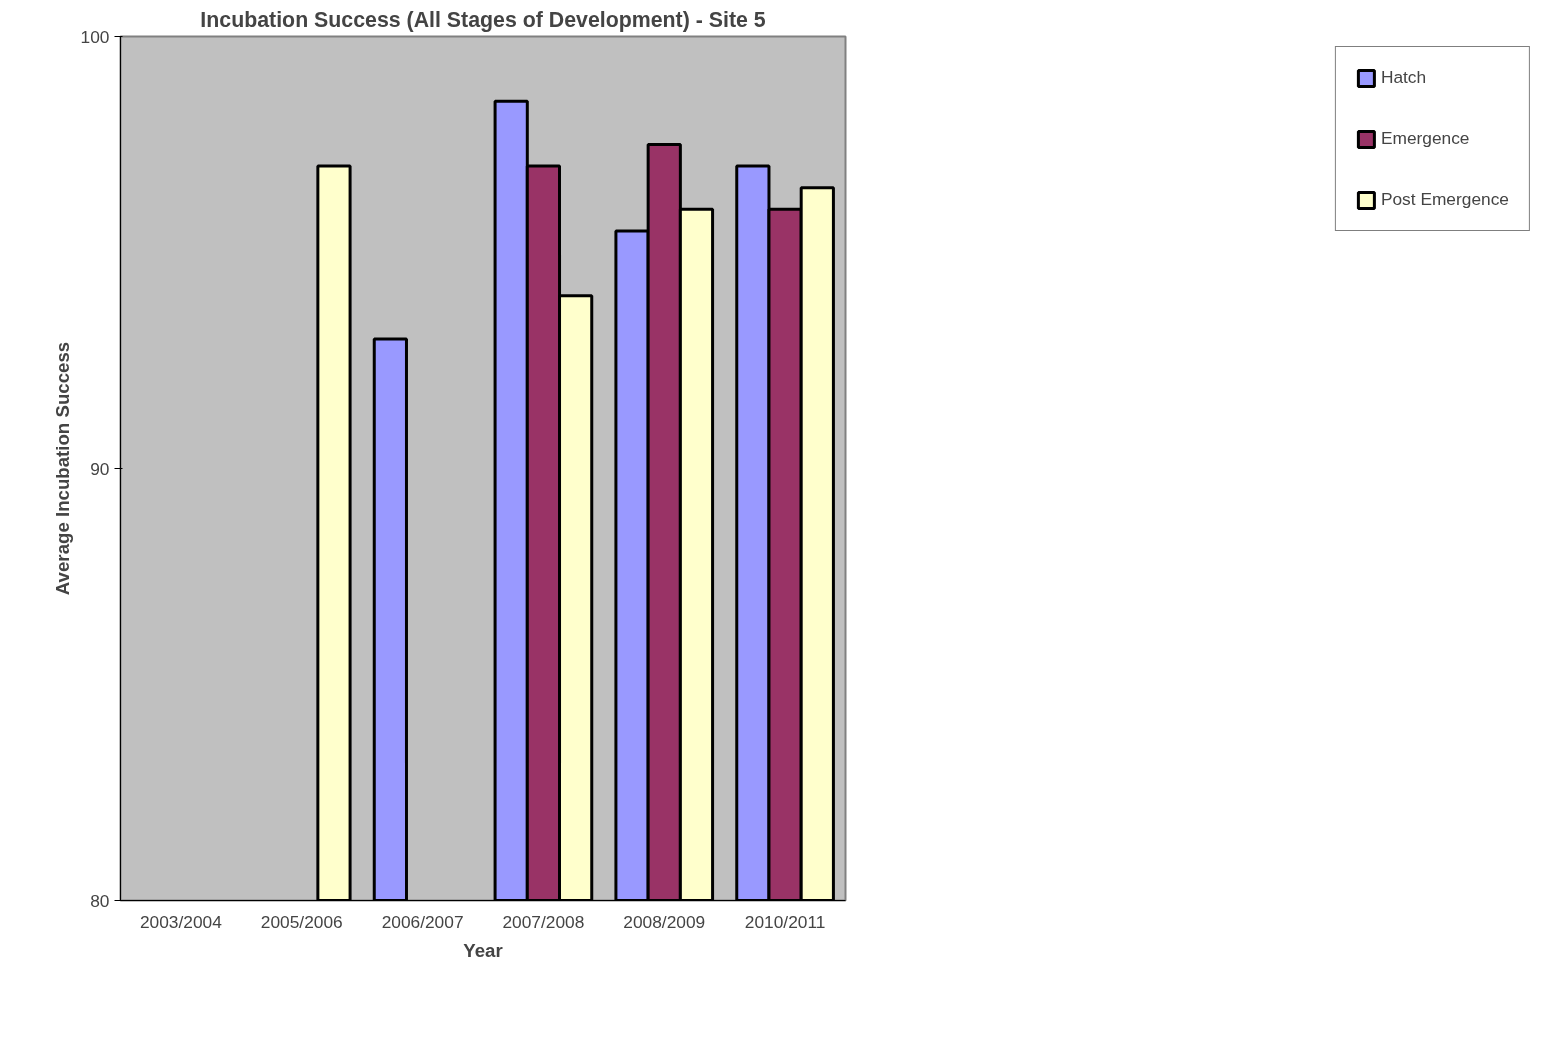  Describe the element at coordinates (95, 36) in the screenshot. I see `y-tick-label: 100` at that location.